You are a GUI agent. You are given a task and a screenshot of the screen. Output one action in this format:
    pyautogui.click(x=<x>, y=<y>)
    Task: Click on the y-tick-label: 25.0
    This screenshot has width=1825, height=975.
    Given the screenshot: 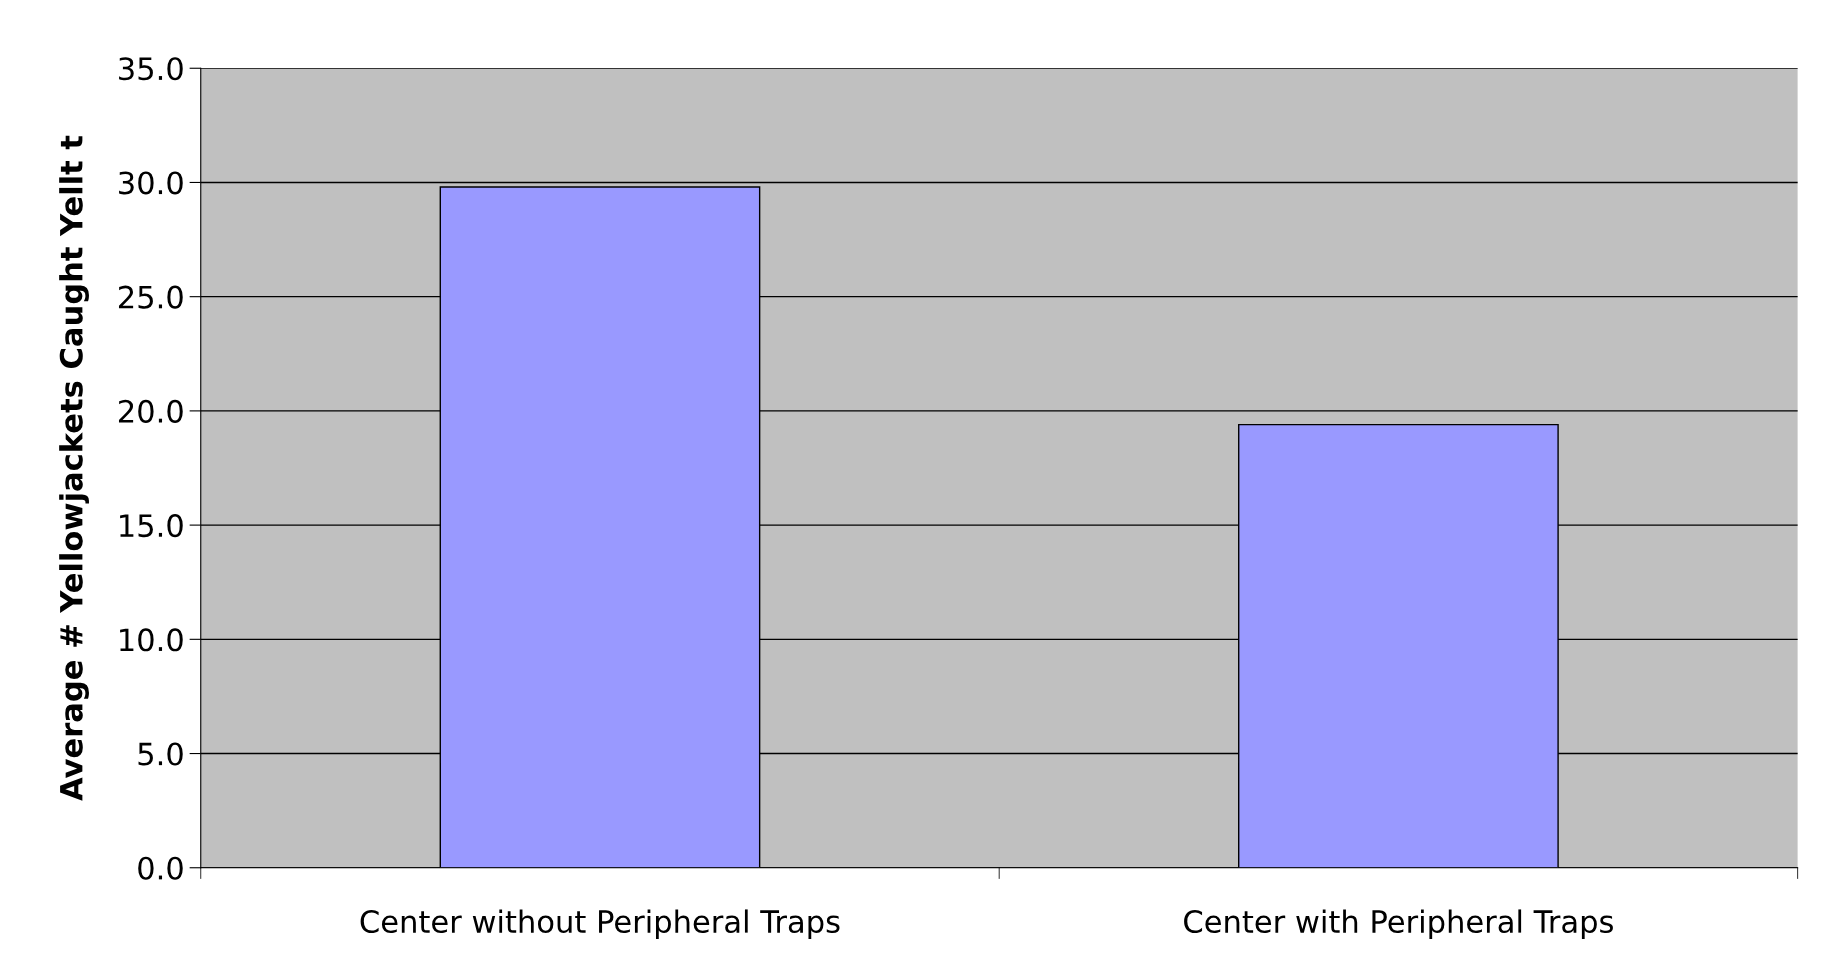 What is the action you would take?
    pyautogui.click(x=150, y=297)
    